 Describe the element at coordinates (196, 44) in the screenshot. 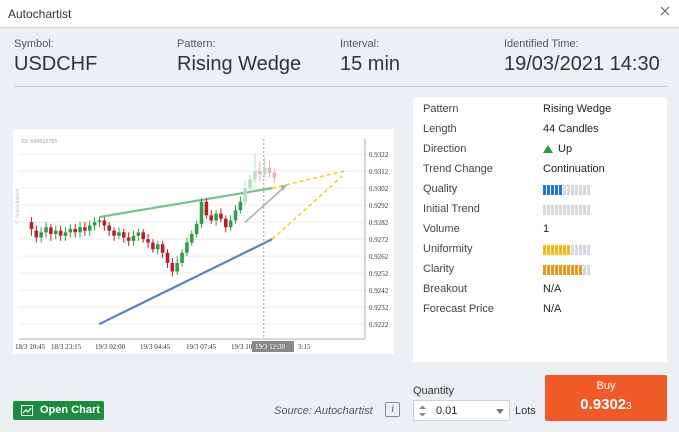

I see `pattern-label: Pattern:` at that location.